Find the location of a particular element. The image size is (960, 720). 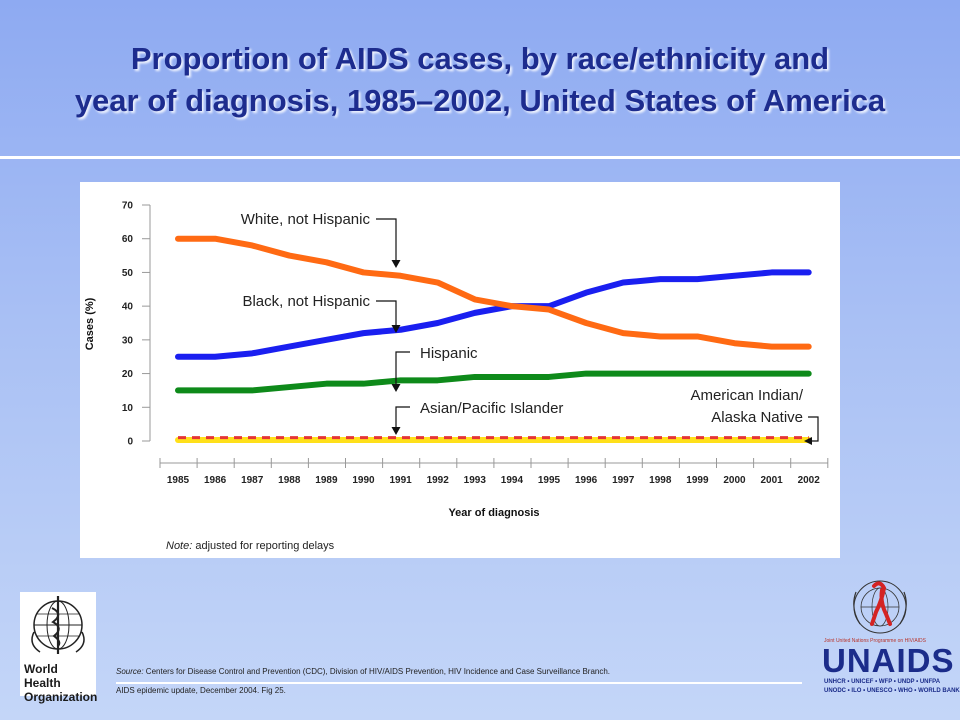

series-label-asian: Asian/Pacific Islander is located at coordinates (491, 408).